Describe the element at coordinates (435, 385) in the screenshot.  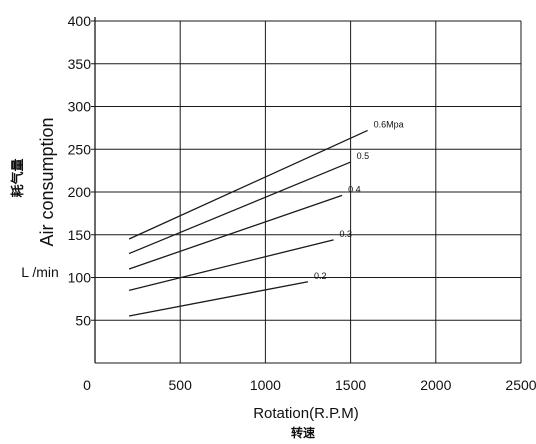
I see `x-tick-label-2000: 2000` at that location.